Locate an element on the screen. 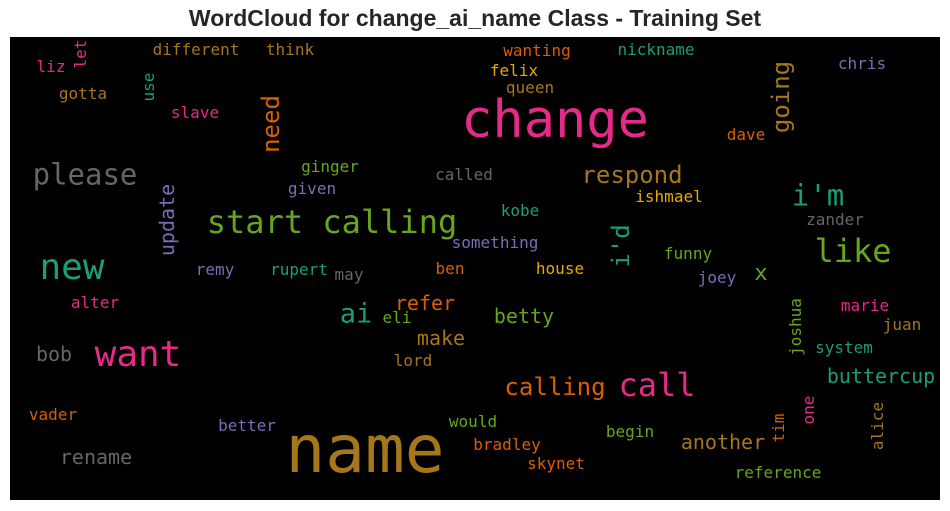 This screenshot has height=511, width=950. word-begin: begin is located at coordinates (630, 431).